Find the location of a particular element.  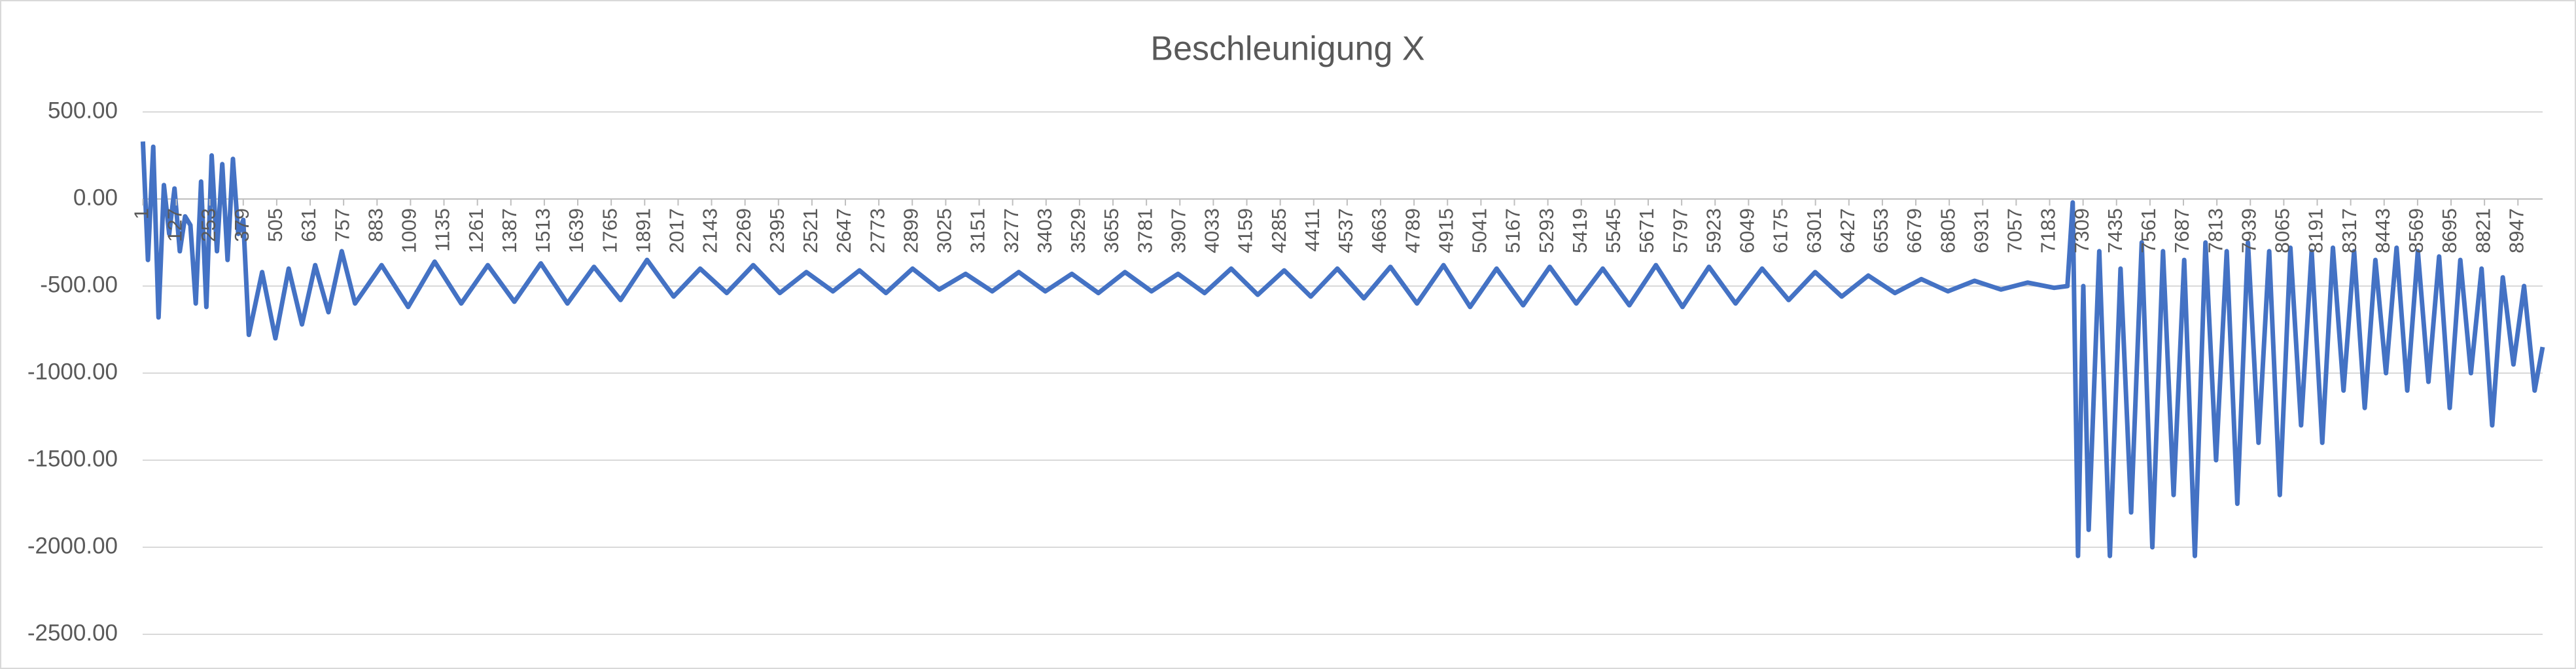

x-tick-label: 3907 is located at coordinates (1178, 230).